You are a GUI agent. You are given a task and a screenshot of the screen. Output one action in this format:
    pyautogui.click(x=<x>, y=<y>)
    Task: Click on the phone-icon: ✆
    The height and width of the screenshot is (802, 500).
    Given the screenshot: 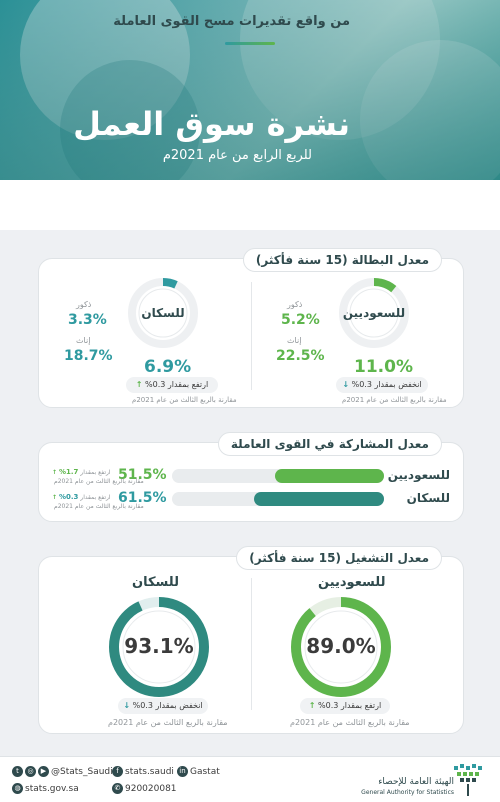 What is the action you would take?
    pyautogui.click(x=117, y=788)
    